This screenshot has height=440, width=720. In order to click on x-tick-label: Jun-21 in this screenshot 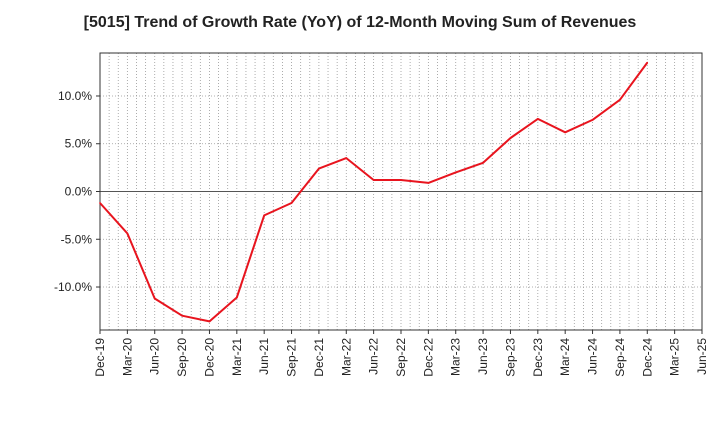, I will do `click(264, 356)`.